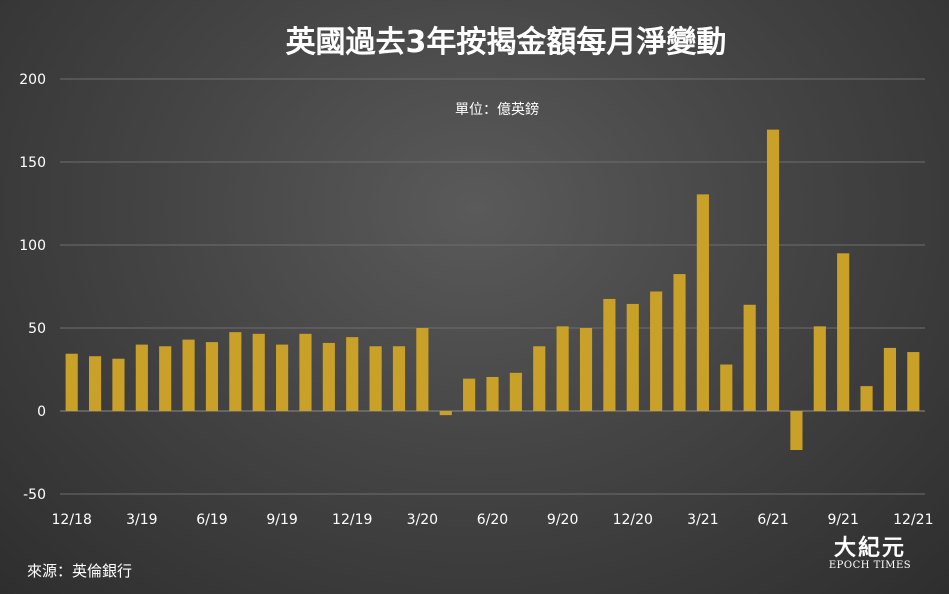 The image size is (949, 594). What do you see at coordinates (749, 357) in the screenshot?
I see `bar-5/21` at bounding box center [749, 357].